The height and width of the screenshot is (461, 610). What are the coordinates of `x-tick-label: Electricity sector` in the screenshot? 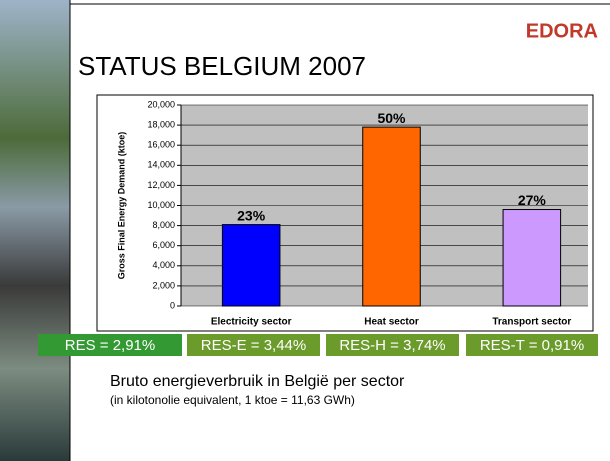 It's located at (251, 322).